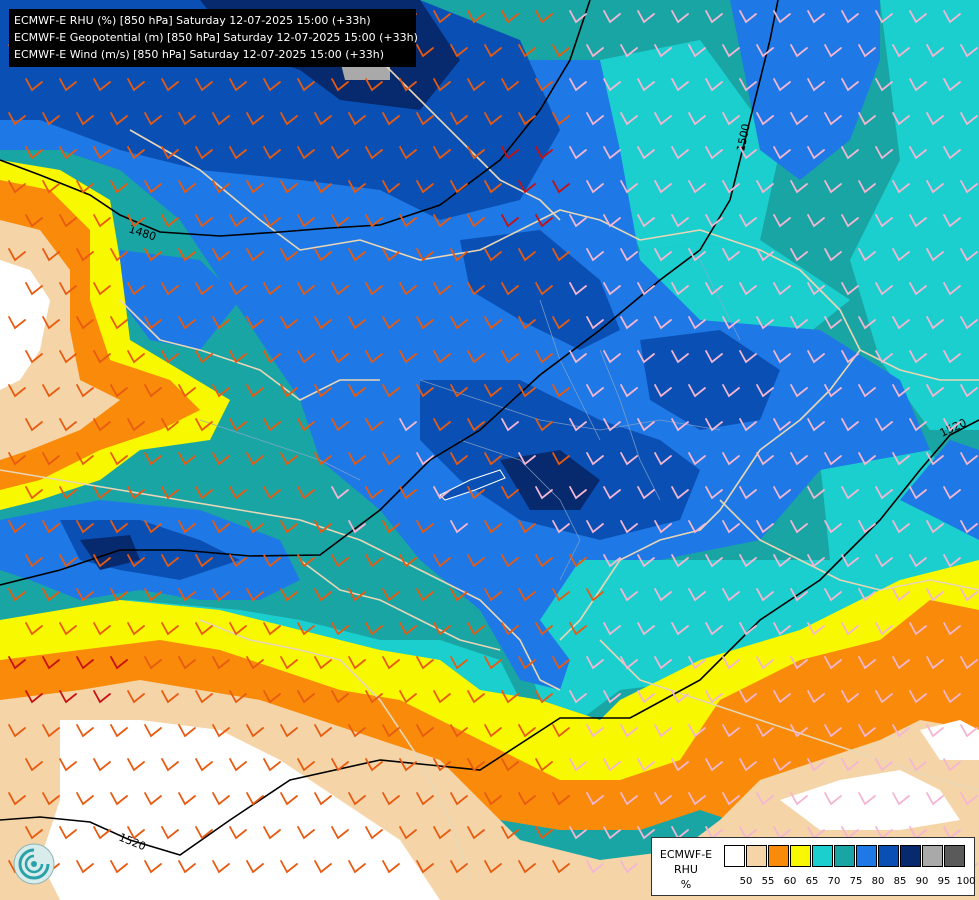 The height and width of the screenshot is (900, 979). Describe the element at coordinates (954, 856) in the screenshot. I see `legend-swatch` at that location.